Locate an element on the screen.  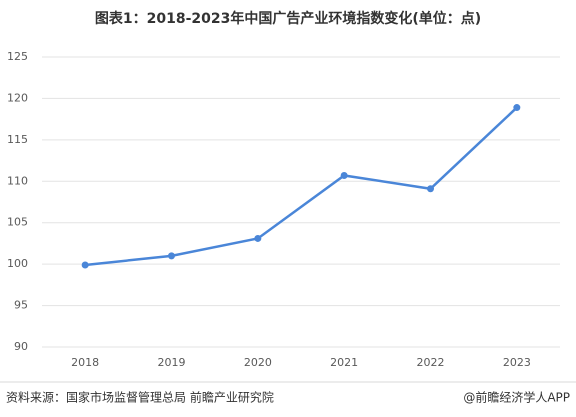
x-tick-label: 2018 is located at coordinates (85, 362).